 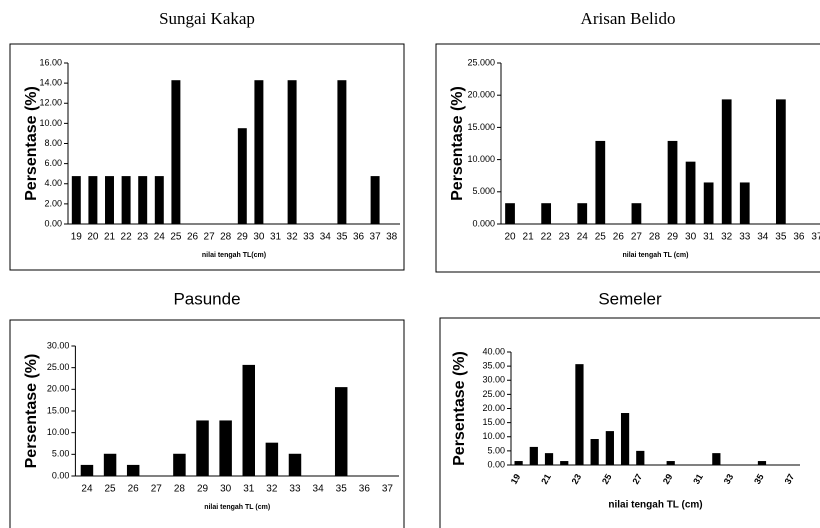 What do you see at coordinates (58, 389) in the screenshot?
I see `y-tick-label: 20.00` at bounding box center [58, 389].